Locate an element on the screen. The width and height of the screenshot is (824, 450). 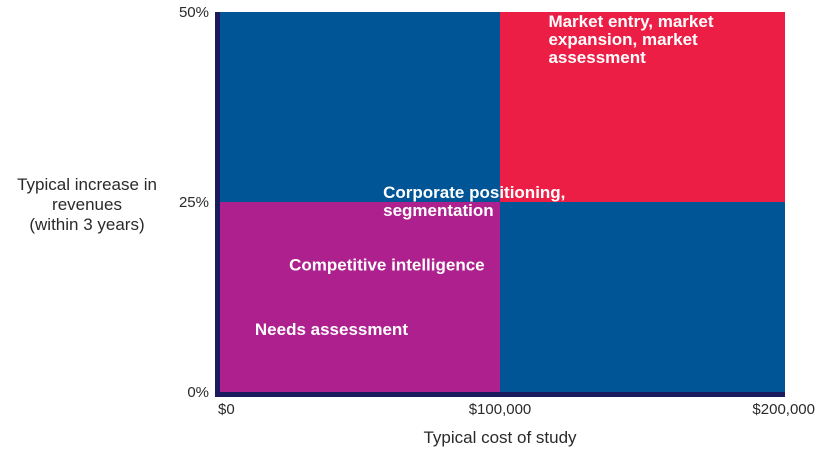
region-label: Needs assessment is located at coordinates (331, 329).